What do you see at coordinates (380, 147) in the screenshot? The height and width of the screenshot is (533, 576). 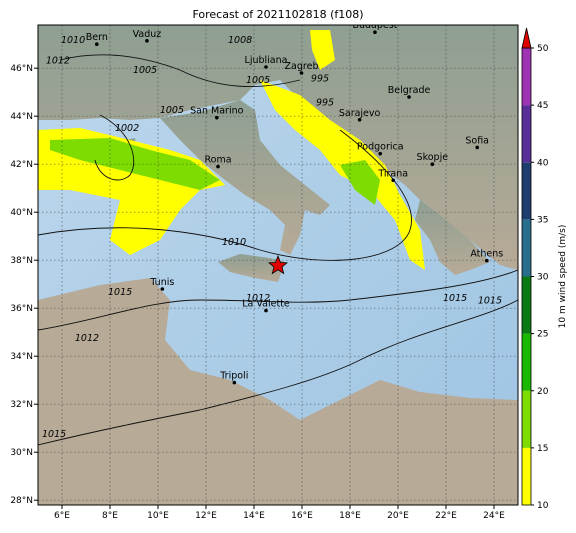 I see `city-label: Podgorica` at bounding box center [380, 147].